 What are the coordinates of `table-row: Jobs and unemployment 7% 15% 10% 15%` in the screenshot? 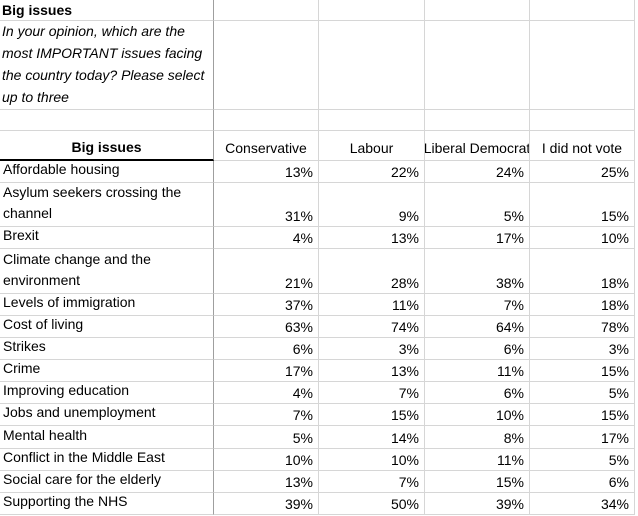 It's located at (319, 415).